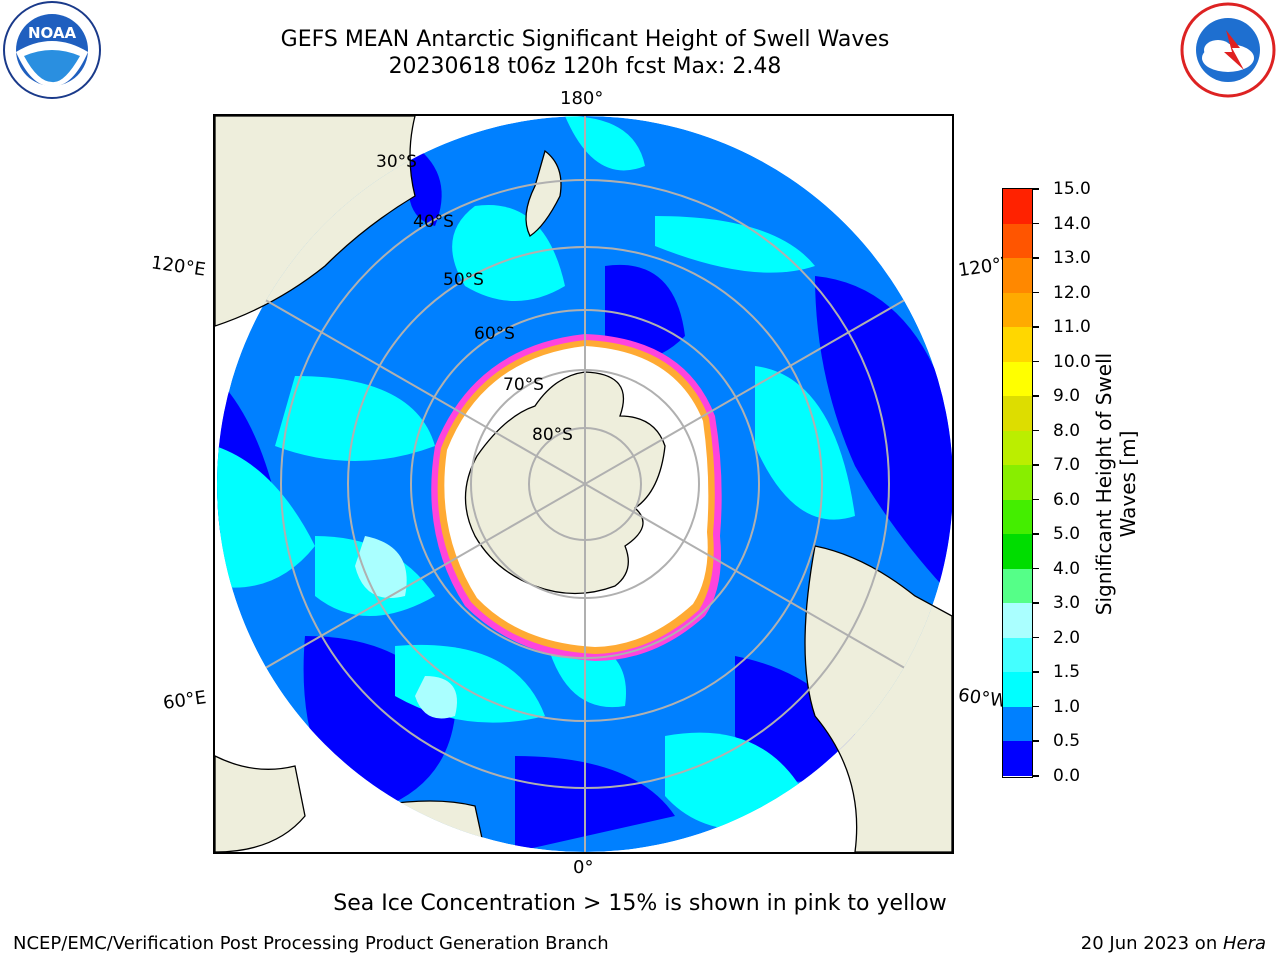  I want to click on lat-label-70s: 70°S, so click(523, 385).